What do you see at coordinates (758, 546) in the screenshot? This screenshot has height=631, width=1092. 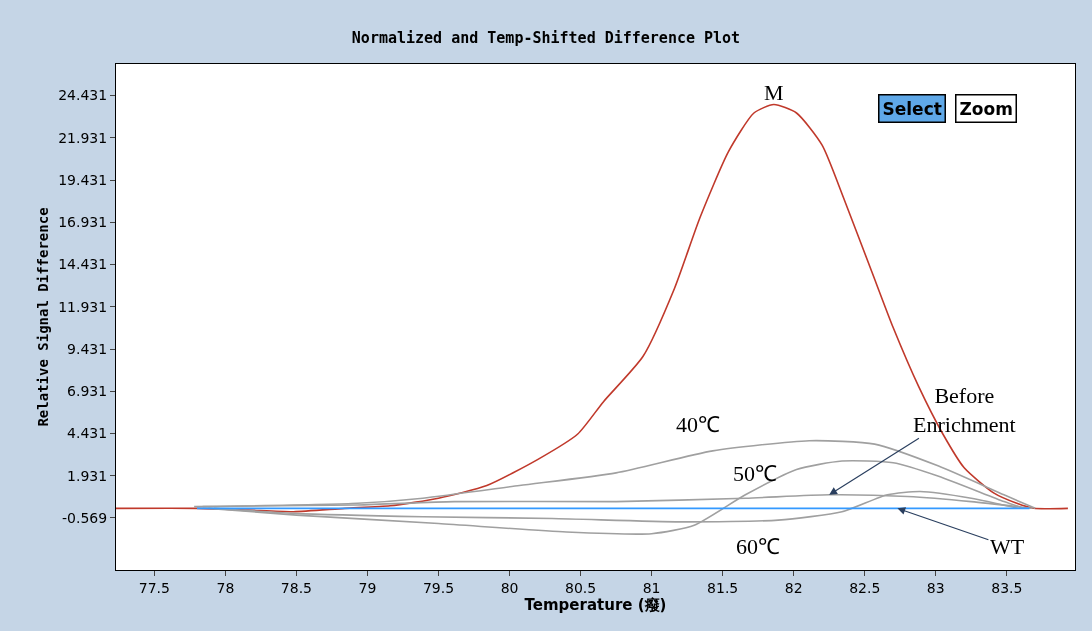 I see `series-label: 60℃` at bounding box center [758, 546].